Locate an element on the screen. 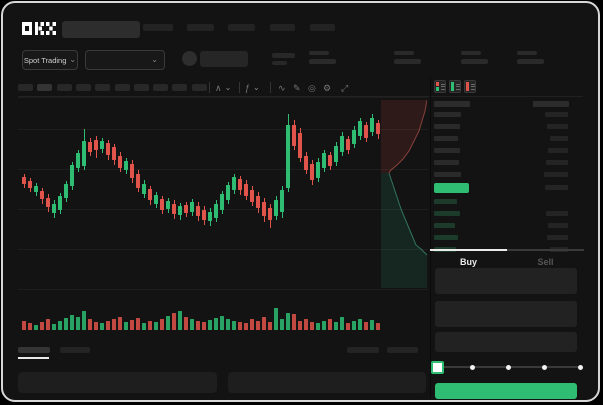  okx-logo is located at coordinates (39, 31).